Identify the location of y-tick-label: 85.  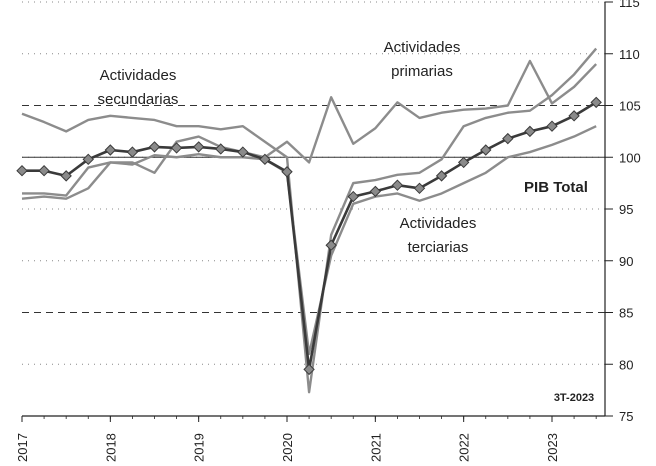
(626, 313).